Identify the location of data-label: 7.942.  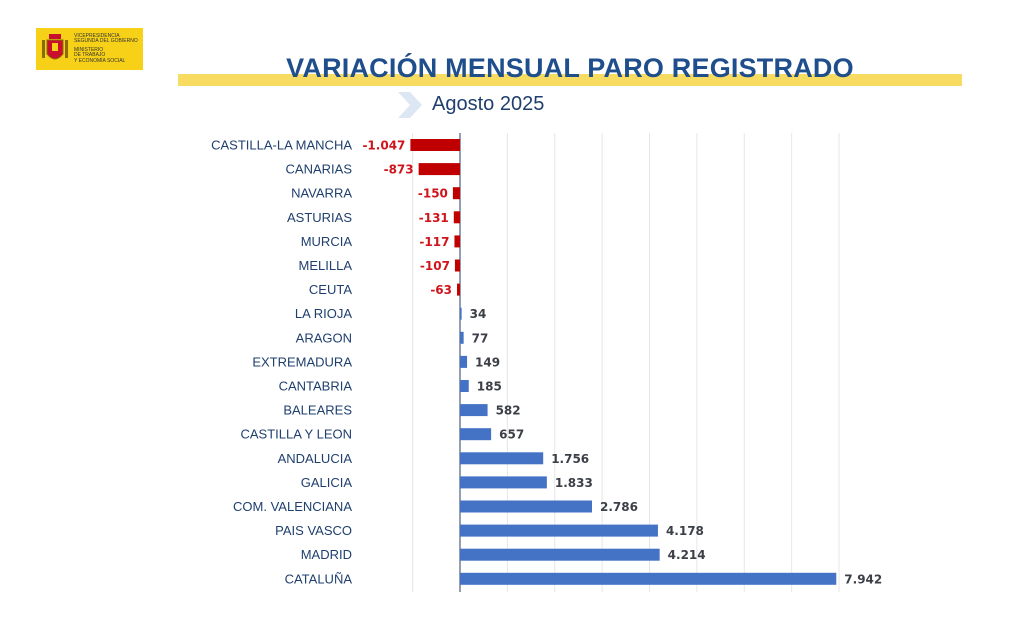
(863, 579).